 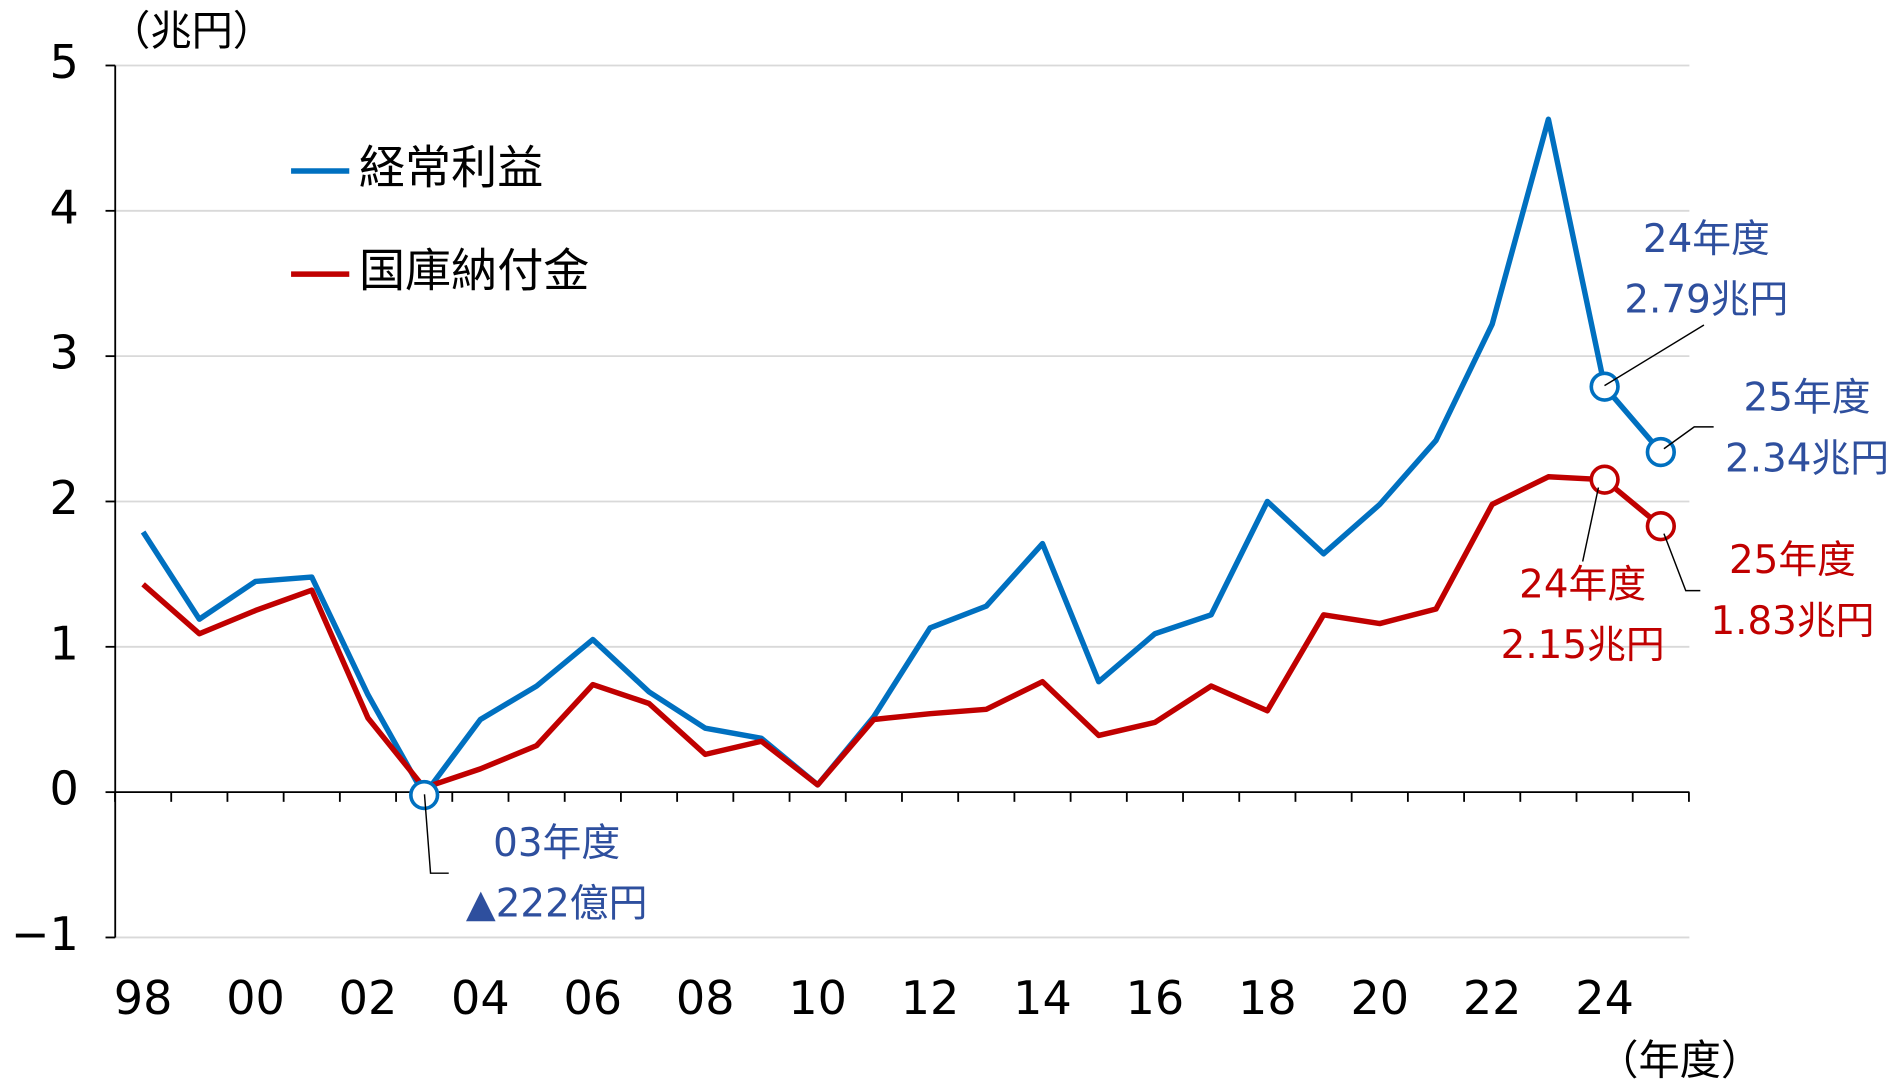 What do you see at coordinates (1492, 998) in the screenshot?
I see `x-tick-label: 22` at bounding box center [1492, 998].